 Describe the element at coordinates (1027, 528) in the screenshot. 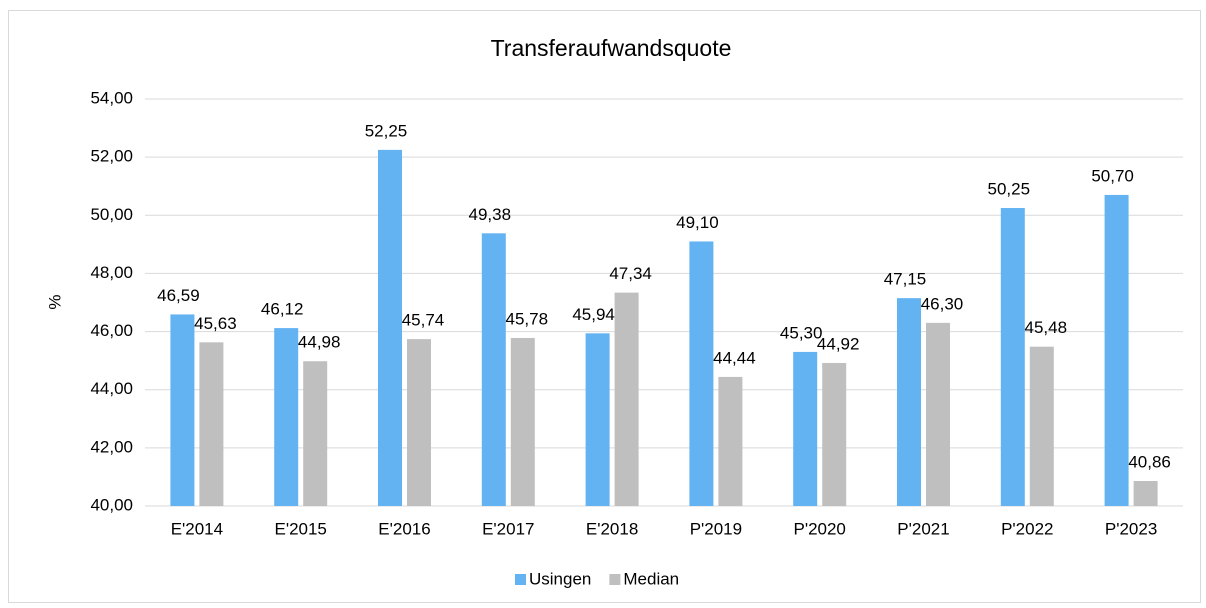

I see `x-tick-label: P'2022` at that location.